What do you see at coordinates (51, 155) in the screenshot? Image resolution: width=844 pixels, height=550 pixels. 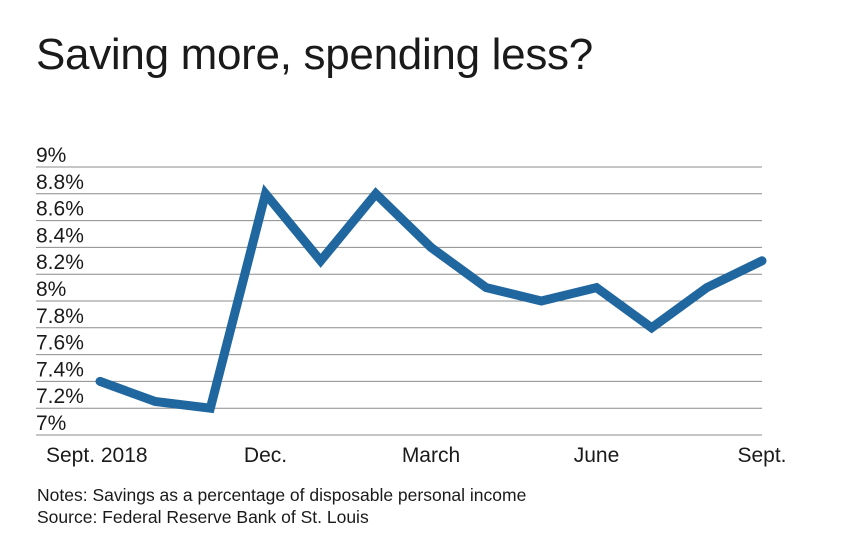 I see `y-tick-label: 9%` at bounding box center [51, 155].